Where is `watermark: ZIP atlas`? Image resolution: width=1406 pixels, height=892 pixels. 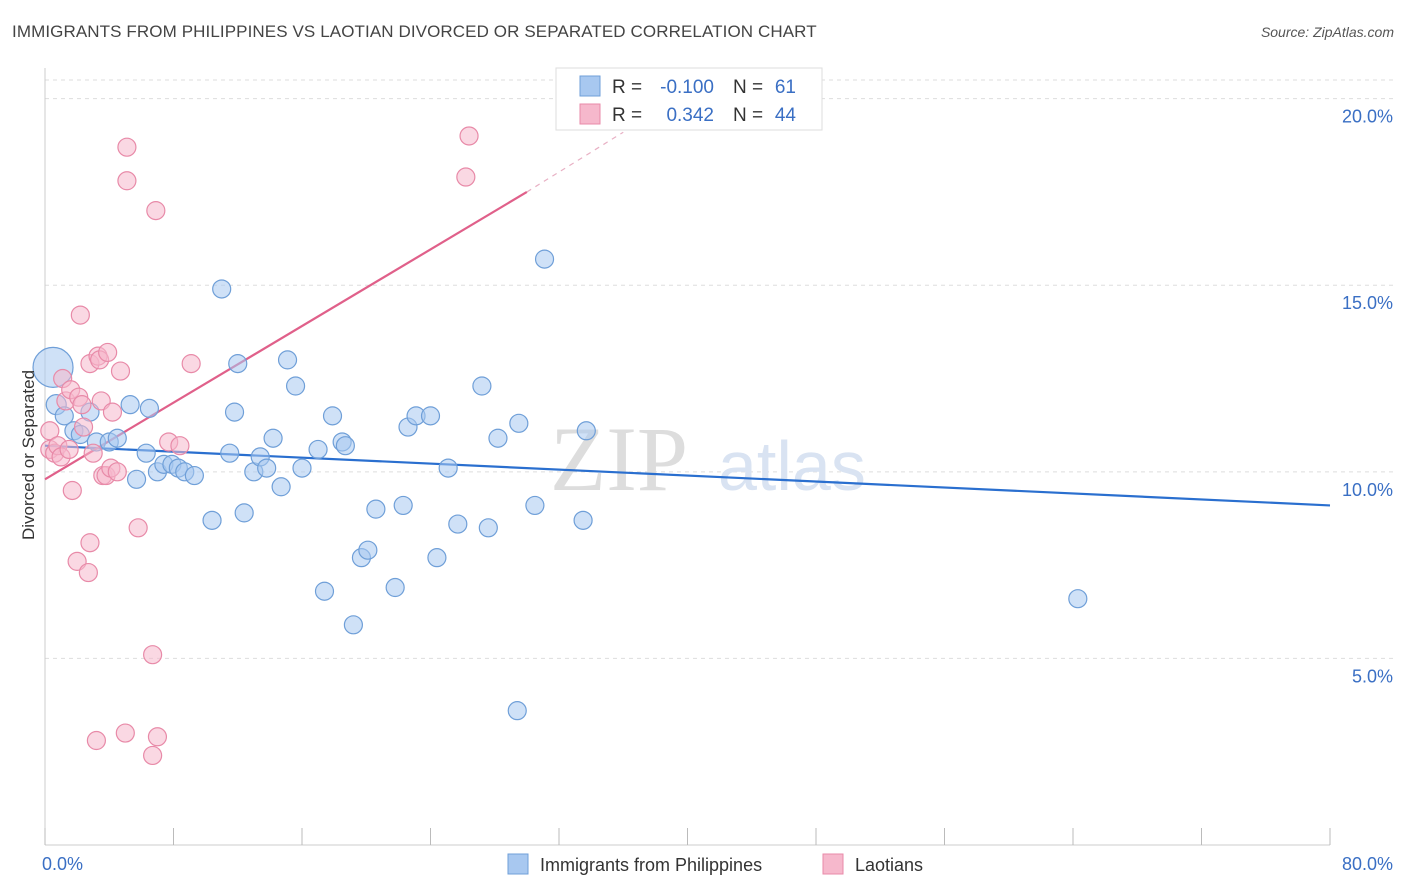
watermark: ZIP atlas is located at coordinates (708, 459).